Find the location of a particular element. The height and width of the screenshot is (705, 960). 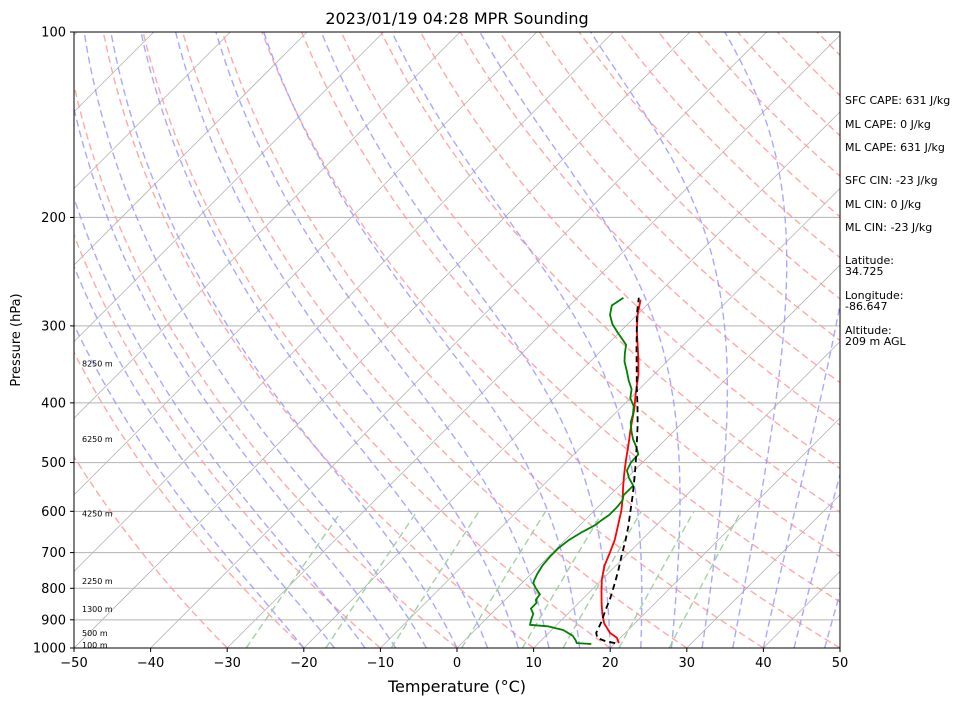

ml-cin-label: ML CIN: 0 J/kg is located at coordinates (883, 204).